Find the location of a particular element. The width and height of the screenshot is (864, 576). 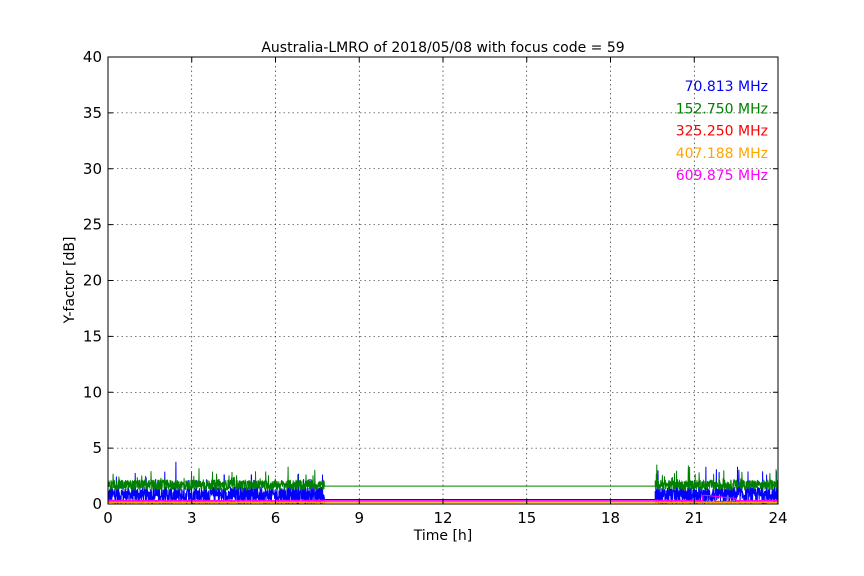

legend-entry: 407.188 MHz is located at coordinates (722, 154).